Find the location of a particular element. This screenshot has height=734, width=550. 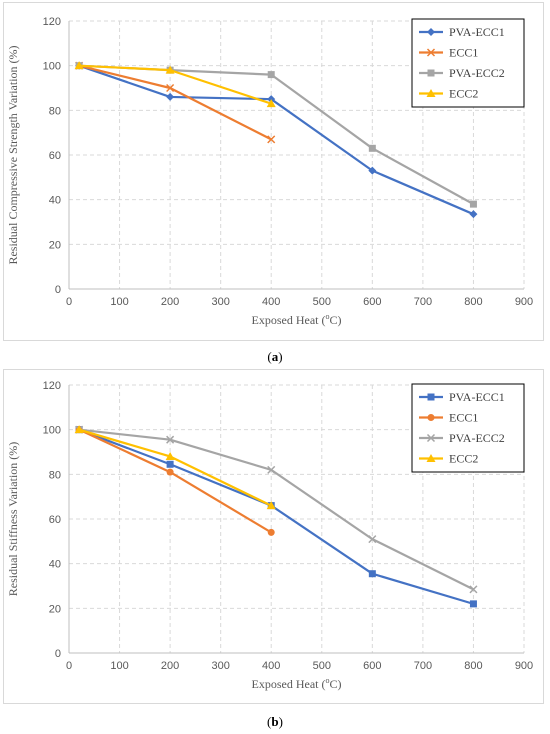

y-axis-title: Residual Stiffness Variation (%) is located at coordinates (13, 519).